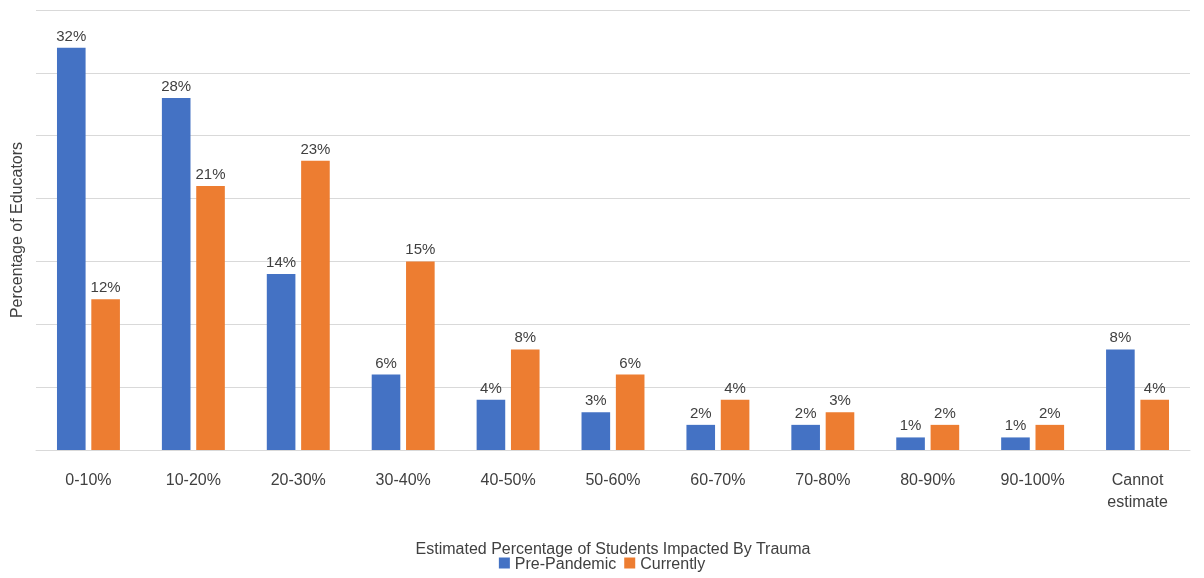 The height and width of the screenshot is (578, 1204). I want to click on x-tick-label: 20-30%, so click(298, 479).